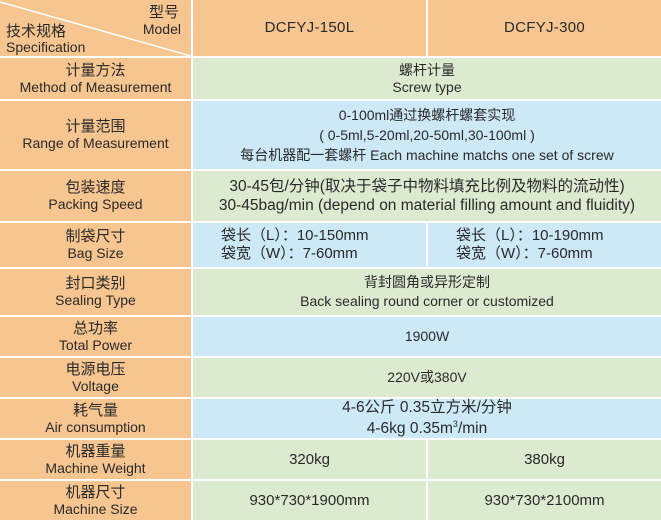 Image resolution: width=661 pixels, height=520 pixels. Describe the element at coordinates (95, 344) in the screenshot. I see `label-en: Total Power` at that location.